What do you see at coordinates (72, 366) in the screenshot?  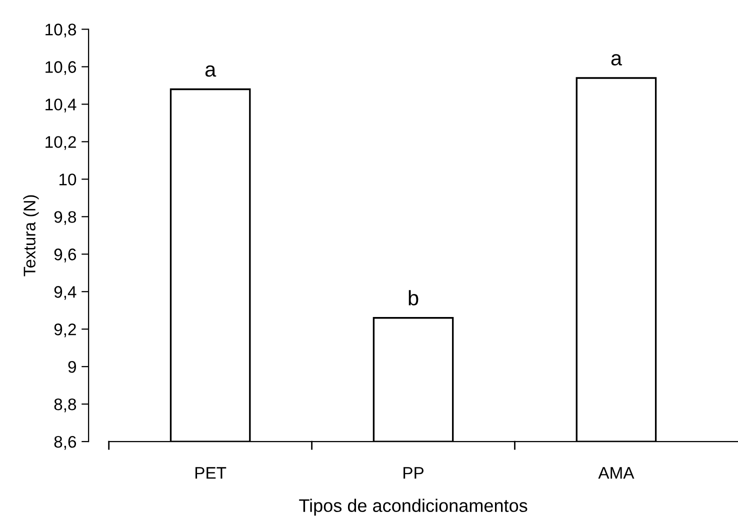 I see `y-tick-label: 9` at bounding box center [72, 366].